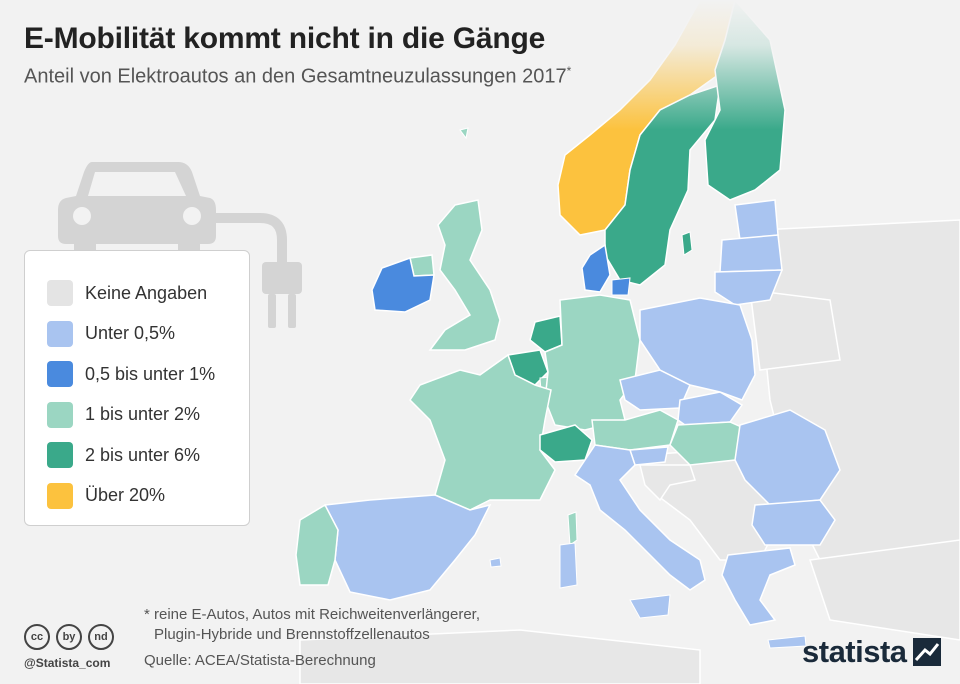 This screenshot has height=684, width=960. I want to click on statista-logo: statista, so click(871, 652).